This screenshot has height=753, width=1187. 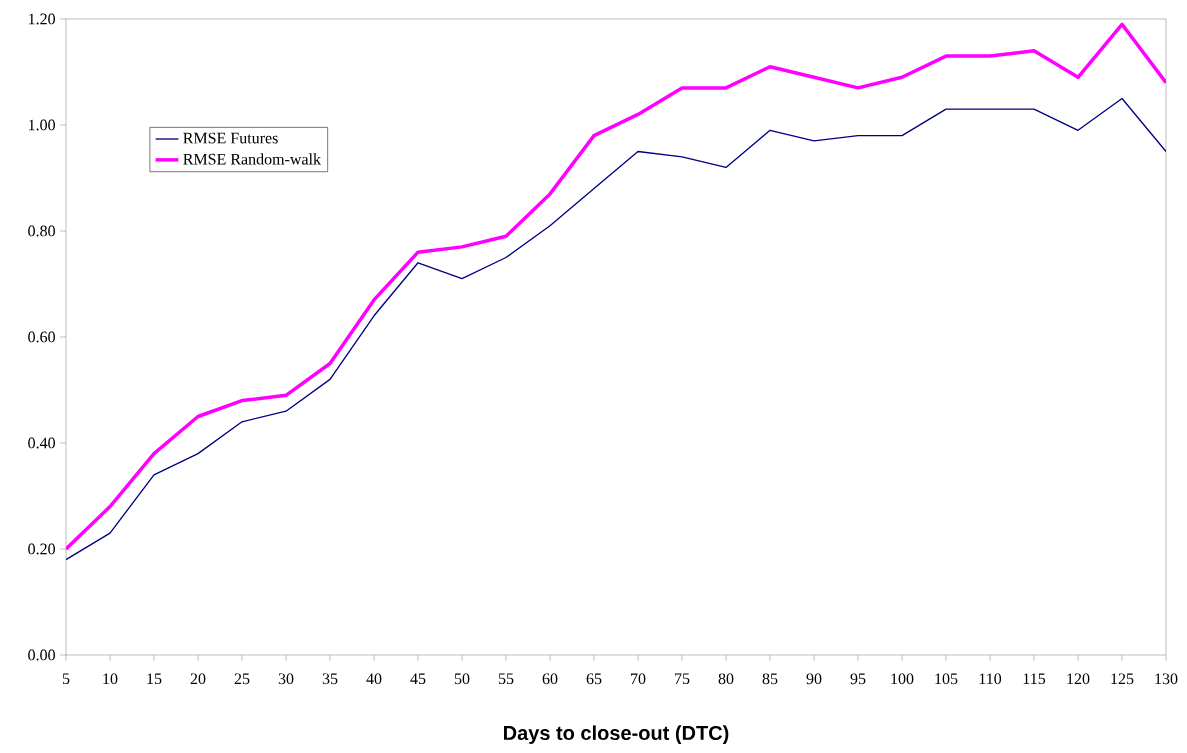 I want to click on x-tick-label: 80, so click(x=726, y=679).